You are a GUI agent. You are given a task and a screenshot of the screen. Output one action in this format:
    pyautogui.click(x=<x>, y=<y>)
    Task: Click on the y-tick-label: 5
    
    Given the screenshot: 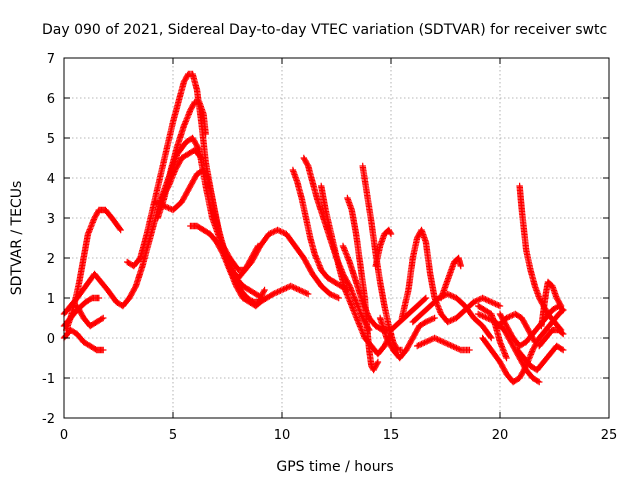 What is the action you would take?
    pyautogui.click(x=51, y=139)
    